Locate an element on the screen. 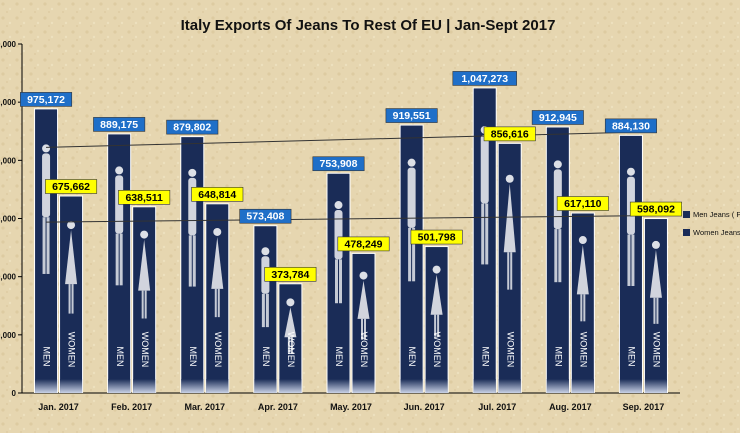  y-tick-label: 1,000,000 is located at coordinates (8, 102).